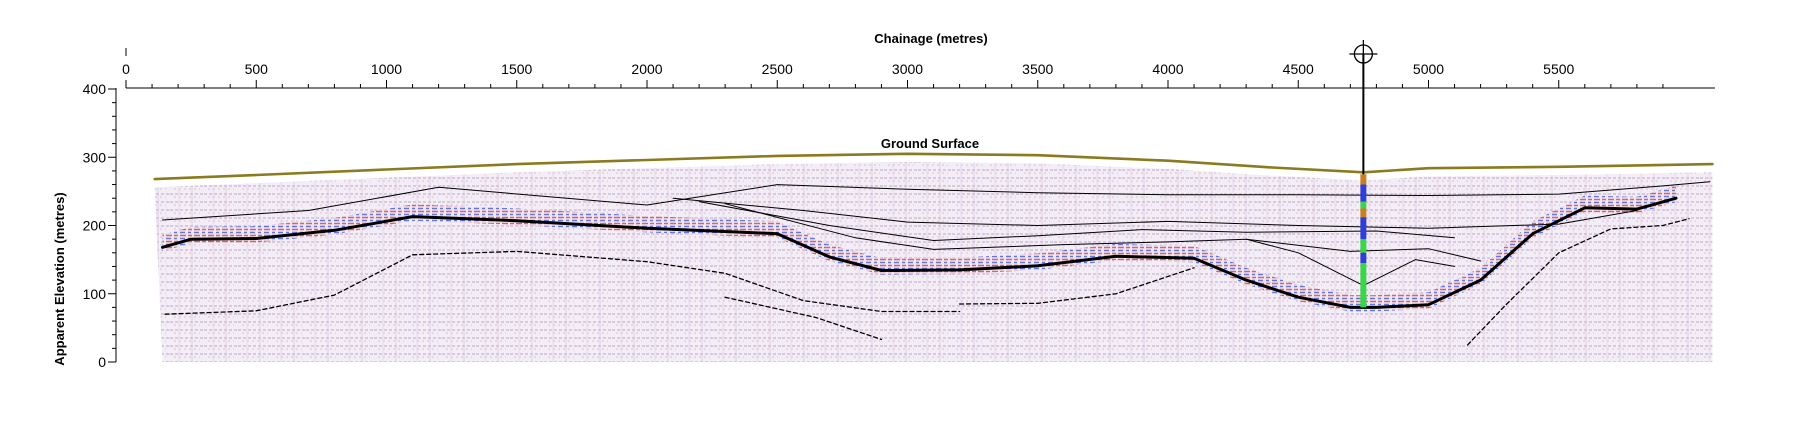 This screenshot has width=1795, height=423. Describe the element at coordinates (516, 69) in the screenshot. I see `x-tick-label: 1500` at that location.